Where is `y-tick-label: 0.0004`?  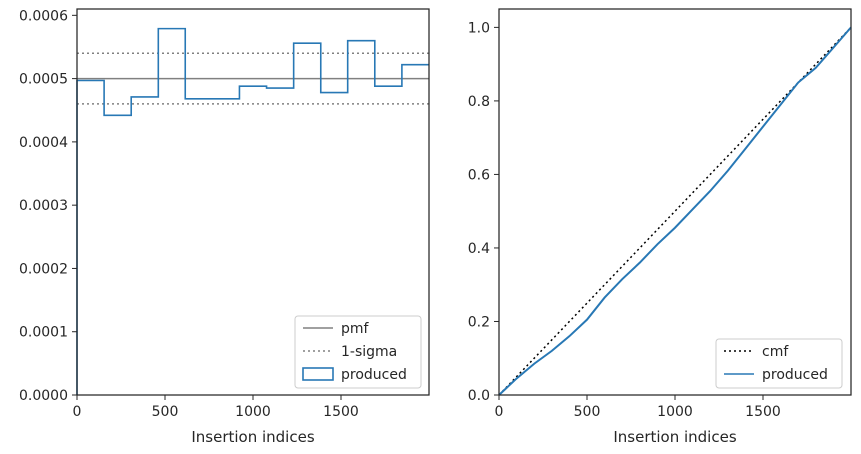
y-tick-label: 0.0004 is located at coordinates (43, 143).